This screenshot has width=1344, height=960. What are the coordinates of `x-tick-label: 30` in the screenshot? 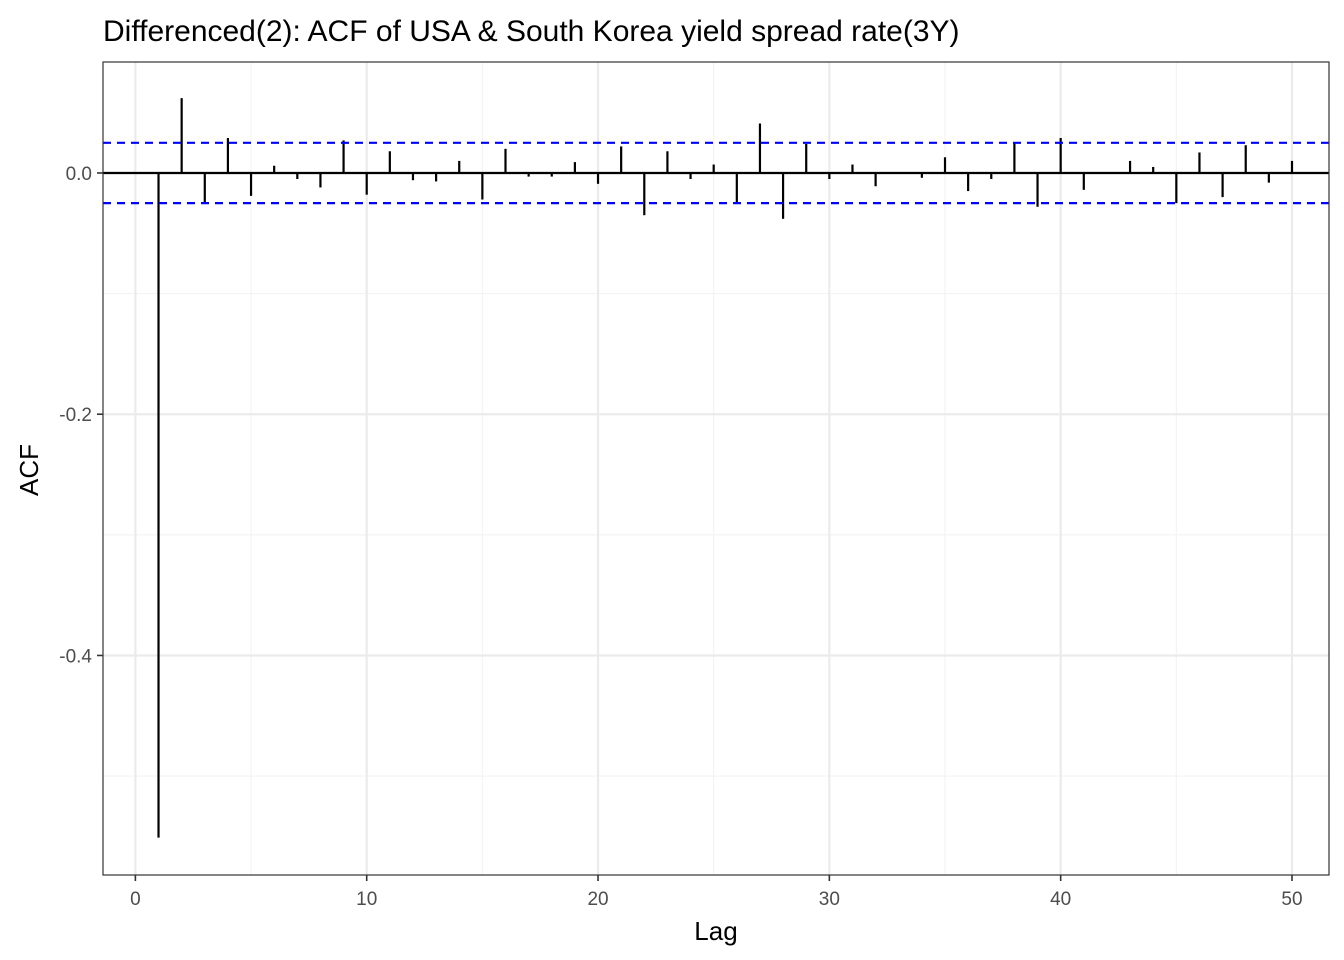 It's located at (829, 899).